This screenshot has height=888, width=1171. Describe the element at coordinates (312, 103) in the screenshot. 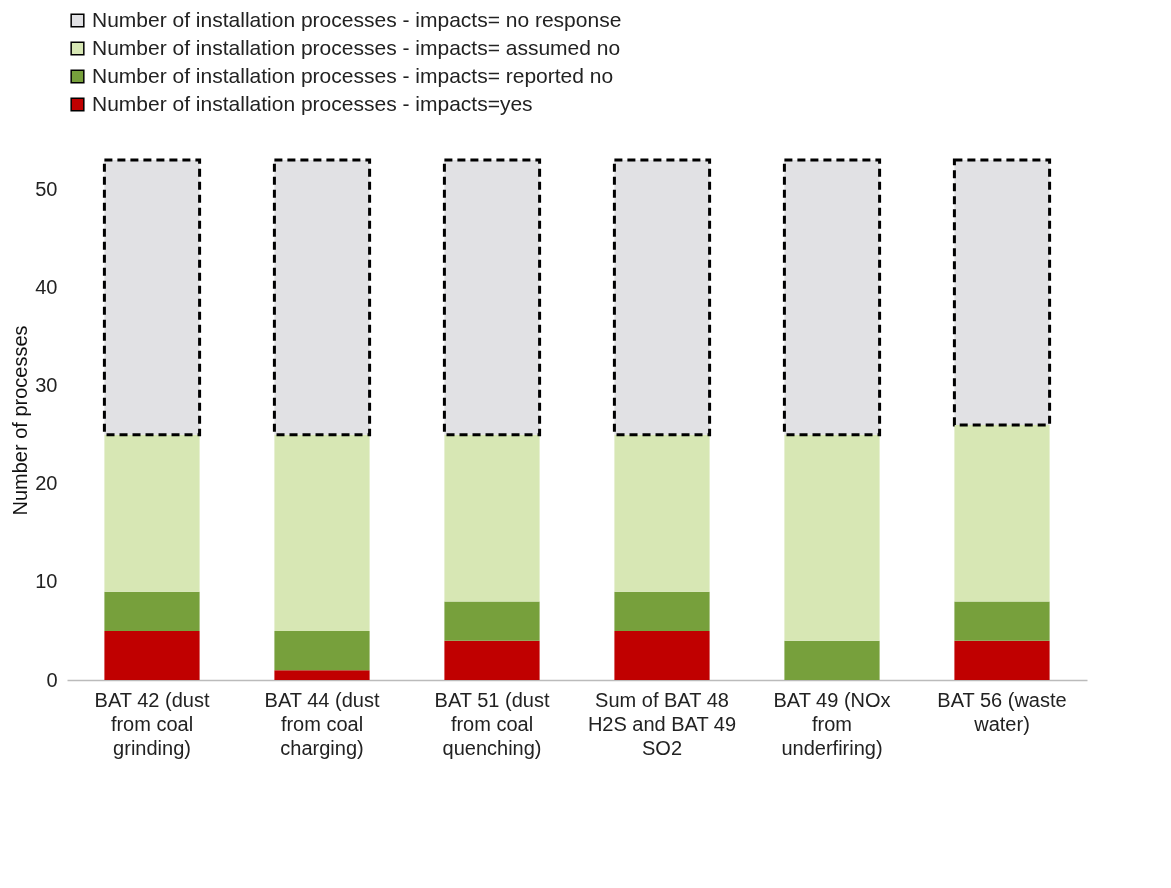

I see `legend-label: Number of installation processes - impacts=yes` at that location.